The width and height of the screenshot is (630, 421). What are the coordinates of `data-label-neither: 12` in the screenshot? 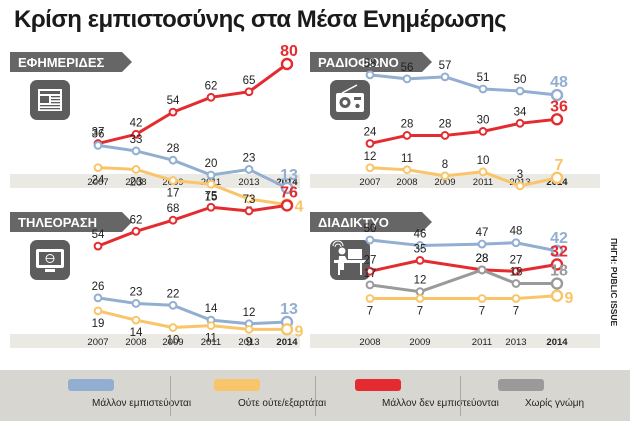 It's located at (370, 157).